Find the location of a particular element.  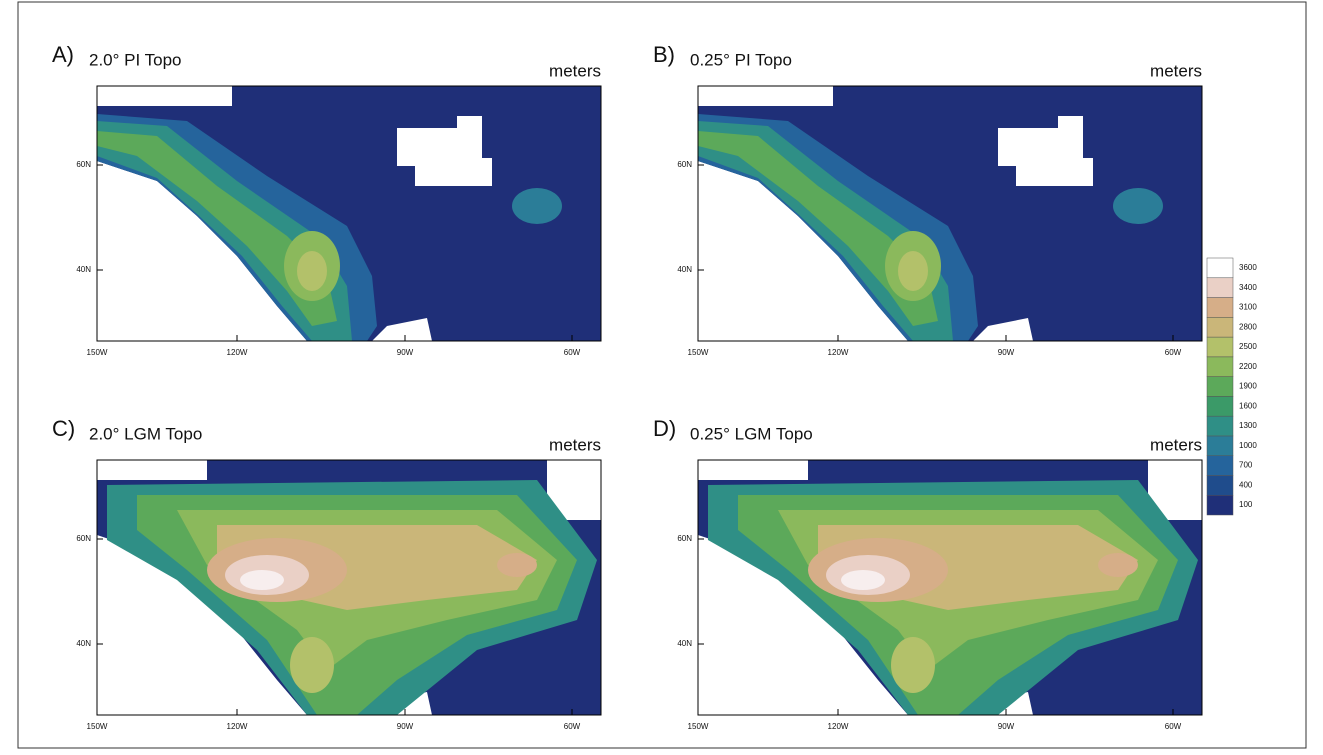

panel-title: 2.0° PI Topo is located at coordinates (135, 59).